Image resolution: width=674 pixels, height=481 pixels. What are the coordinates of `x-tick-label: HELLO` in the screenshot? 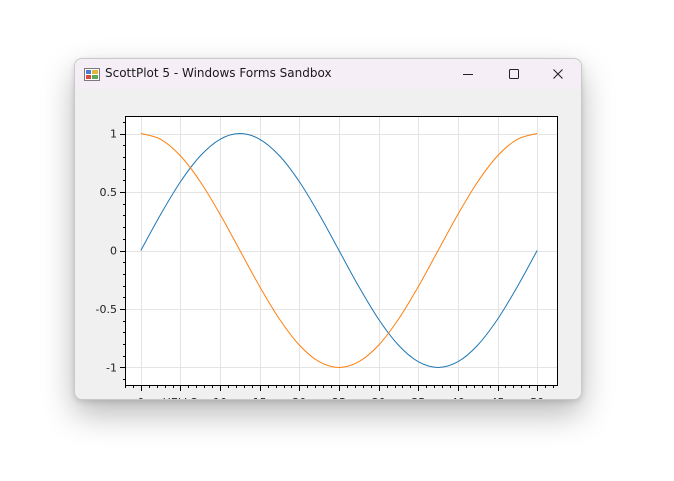 It's located at (181, 397).